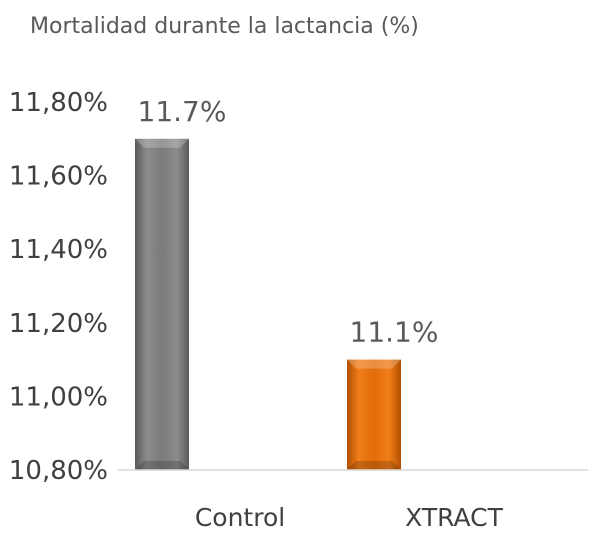 The height and width of the screenshot is (560, 600). I want to click on x-tick-label: XTRACT, so click(454, 517).